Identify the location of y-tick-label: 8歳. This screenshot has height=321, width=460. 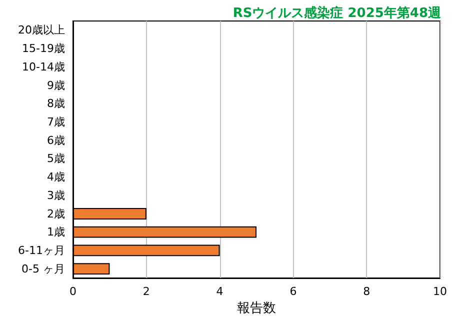
(56, 103).